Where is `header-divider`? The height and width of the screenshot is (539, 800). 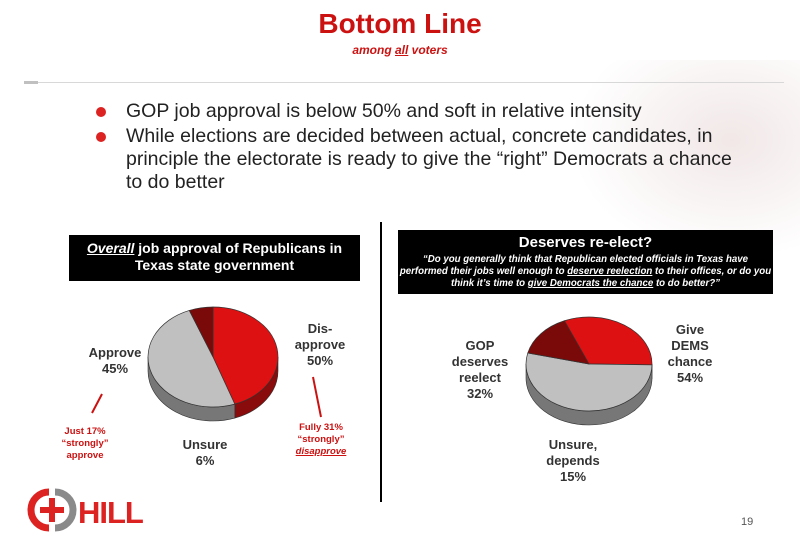
header-divider is located at coordinates (404, 82).